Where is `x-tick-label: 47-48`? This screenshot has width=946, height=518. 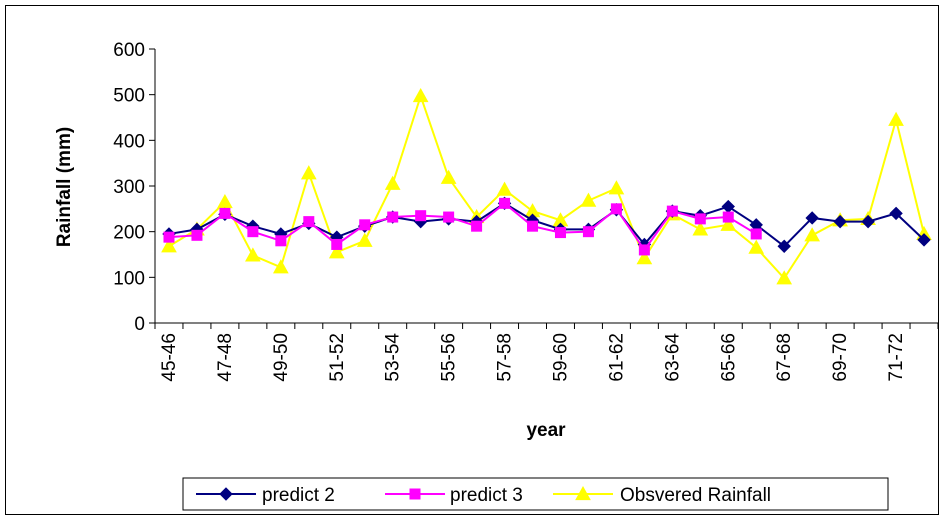 x-tick-label: 47-48 is located at coordinates (225, 357).